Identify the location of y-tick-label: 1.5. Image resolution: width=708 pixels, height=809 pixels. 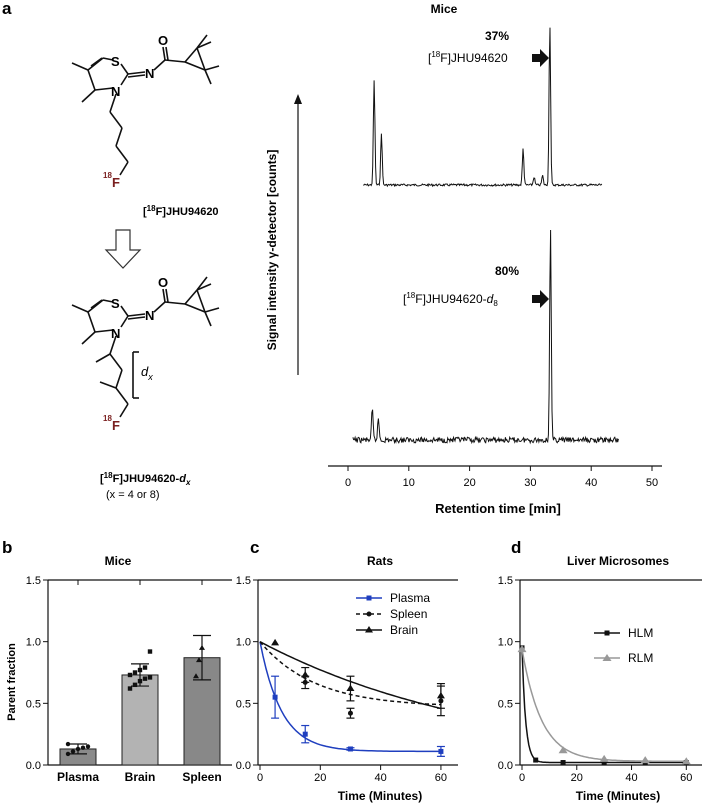
(33, 581).